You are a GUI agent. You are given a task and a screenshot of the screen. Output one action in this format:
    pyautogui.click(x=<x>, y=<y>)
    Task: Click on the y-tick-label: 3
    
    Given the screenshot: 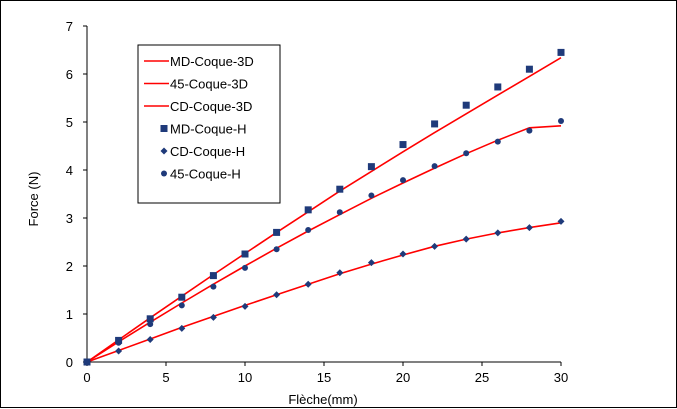 What is the action you would take?
    pyautogui.click(x=69, y=218)
    